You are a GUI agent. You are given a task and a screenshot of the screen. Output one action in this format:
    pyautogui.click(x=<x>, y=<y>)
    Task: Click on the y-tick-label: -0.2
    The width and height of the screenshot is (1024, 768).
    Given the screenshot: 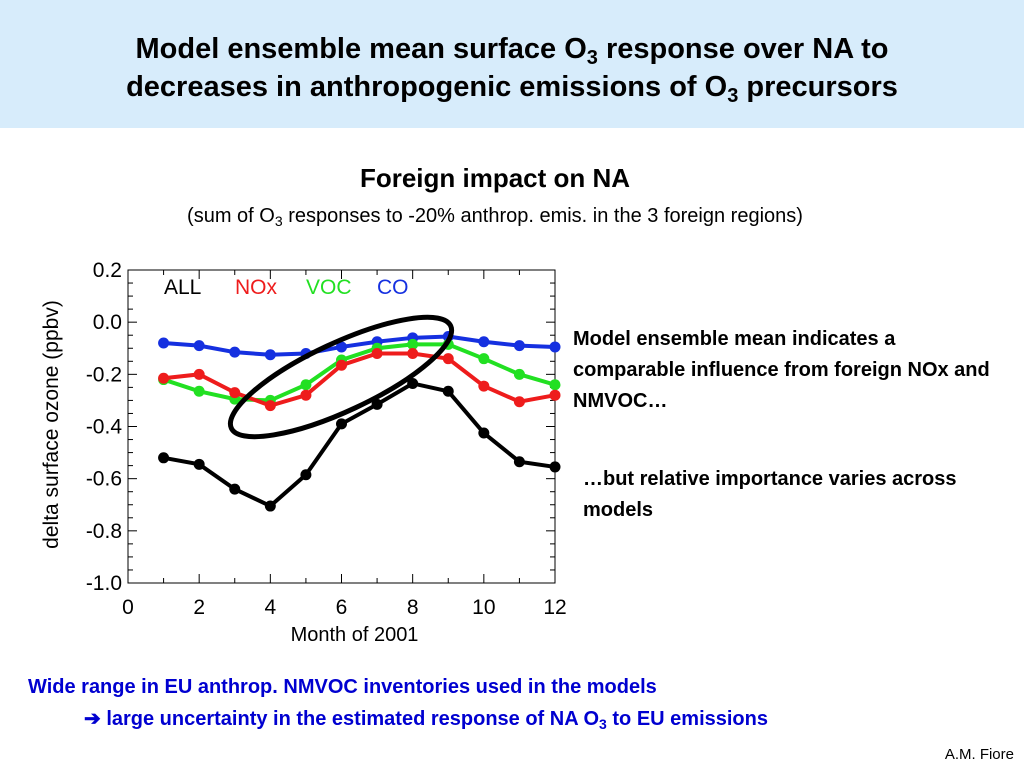 What is the action you would take?
    pyautogui.click(x=104, y=374)
    